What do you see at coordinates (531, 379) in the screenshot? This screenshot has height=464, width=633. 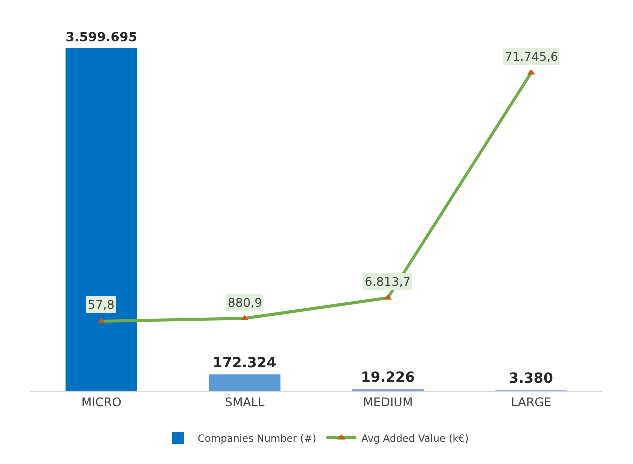 I see `data-label: 3.380` at bounding box center [531, 379].